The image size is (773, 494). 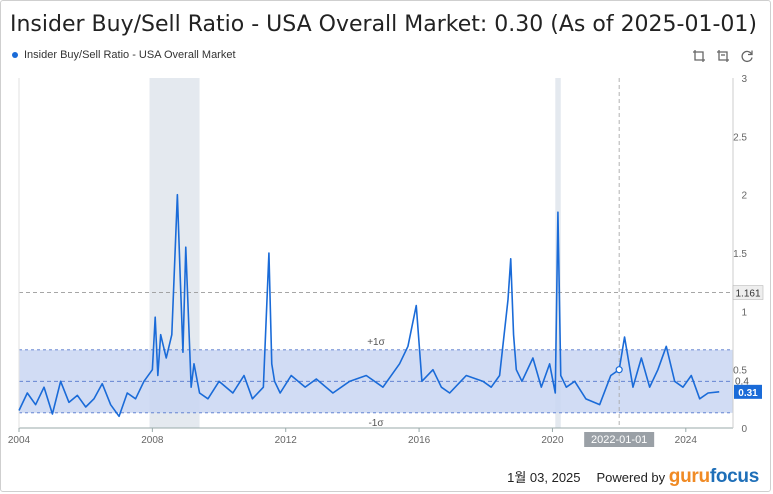 I want to click on y-tick-label: 2, so click(x=744, y=196).